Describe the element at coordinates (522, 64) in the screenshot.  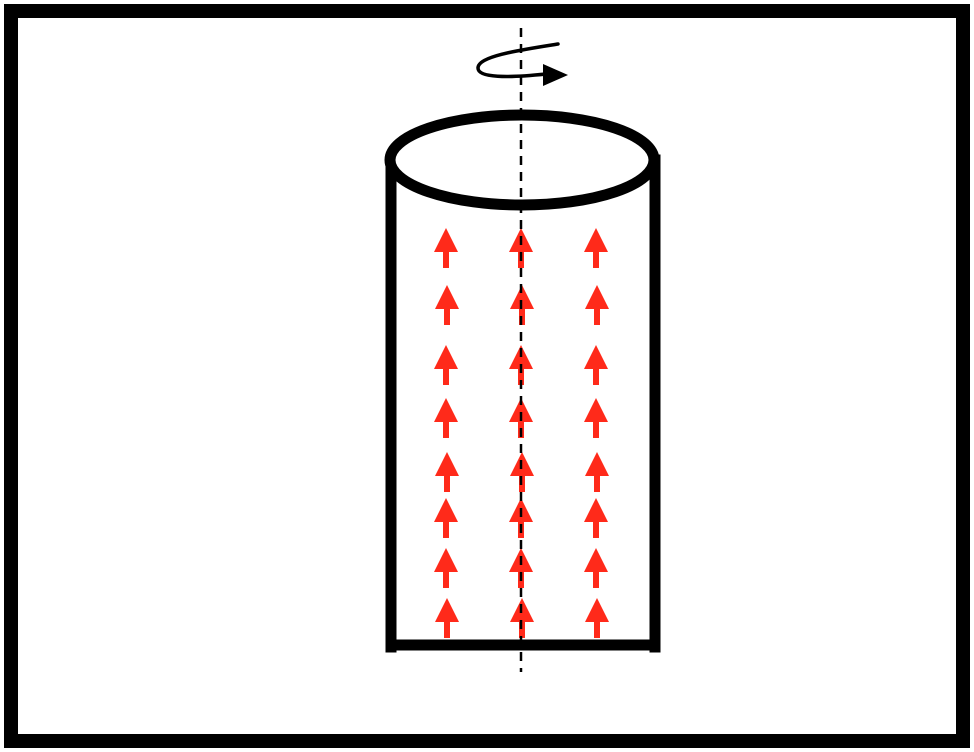
I see `counterclockwise-arrow-icon` at that location.